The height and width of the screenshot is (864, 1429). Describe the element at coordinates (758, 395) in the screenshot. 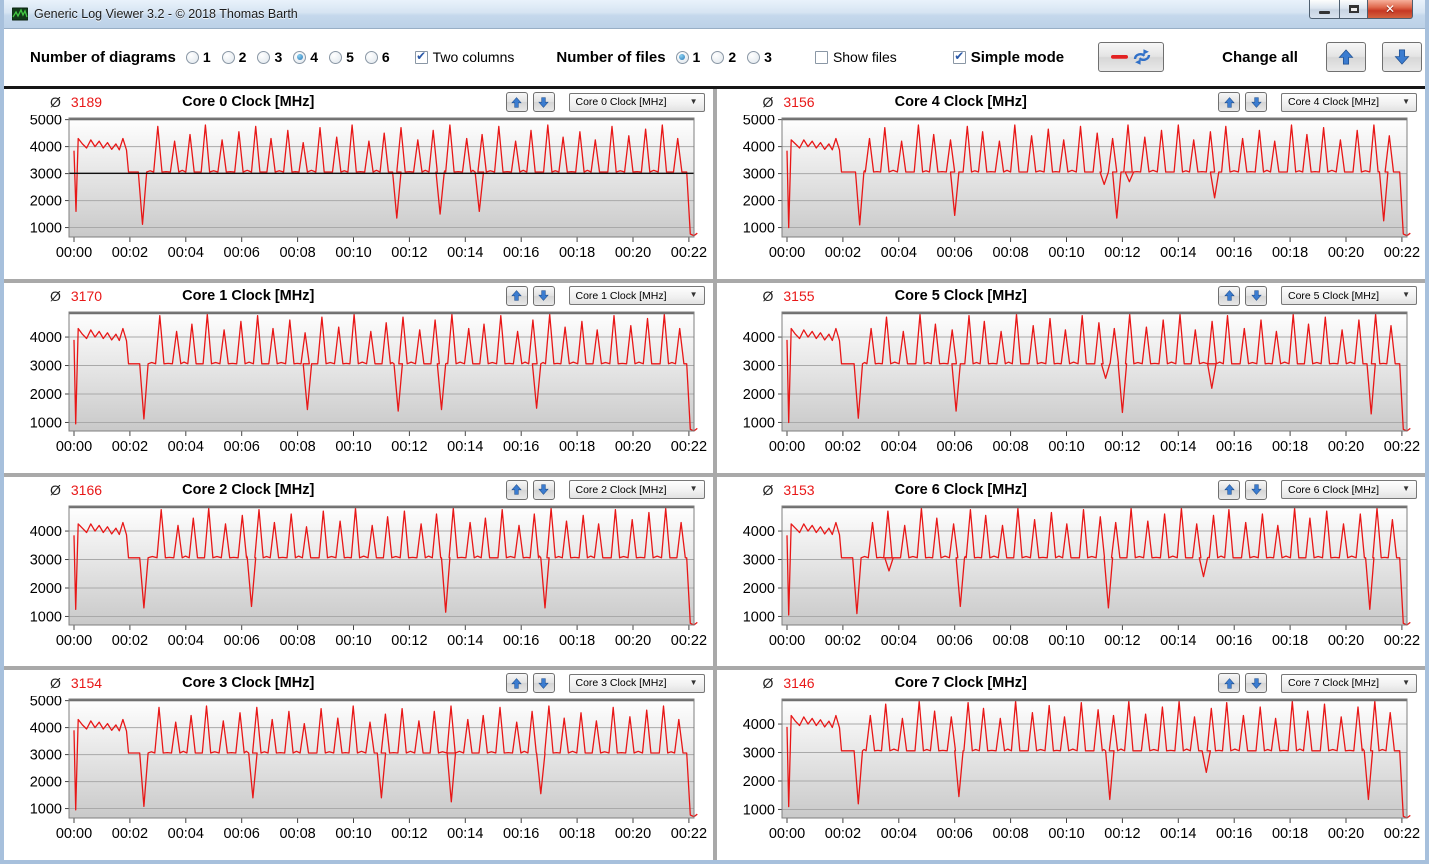

I see `svg-text: 2000` at that location.